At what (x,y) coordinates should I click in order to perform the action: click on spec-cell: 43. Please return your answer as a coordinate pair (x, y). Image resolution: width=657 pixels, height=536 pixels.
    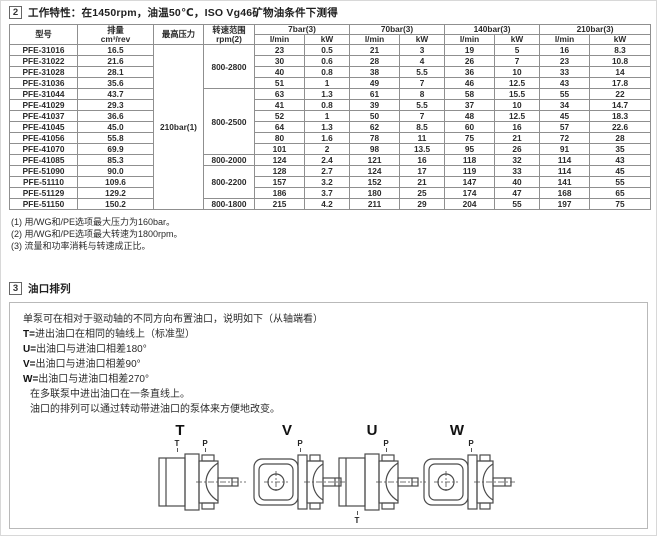
    Looking at the image, I should click on (565, 83).